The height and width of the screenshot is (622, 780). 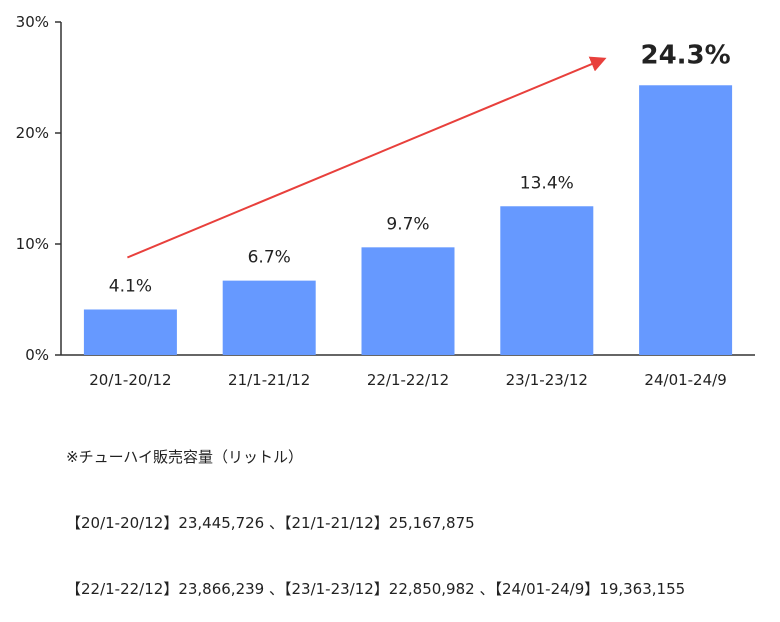 I want to click on y-tick-label: 0%, so click(x=37, y=355).